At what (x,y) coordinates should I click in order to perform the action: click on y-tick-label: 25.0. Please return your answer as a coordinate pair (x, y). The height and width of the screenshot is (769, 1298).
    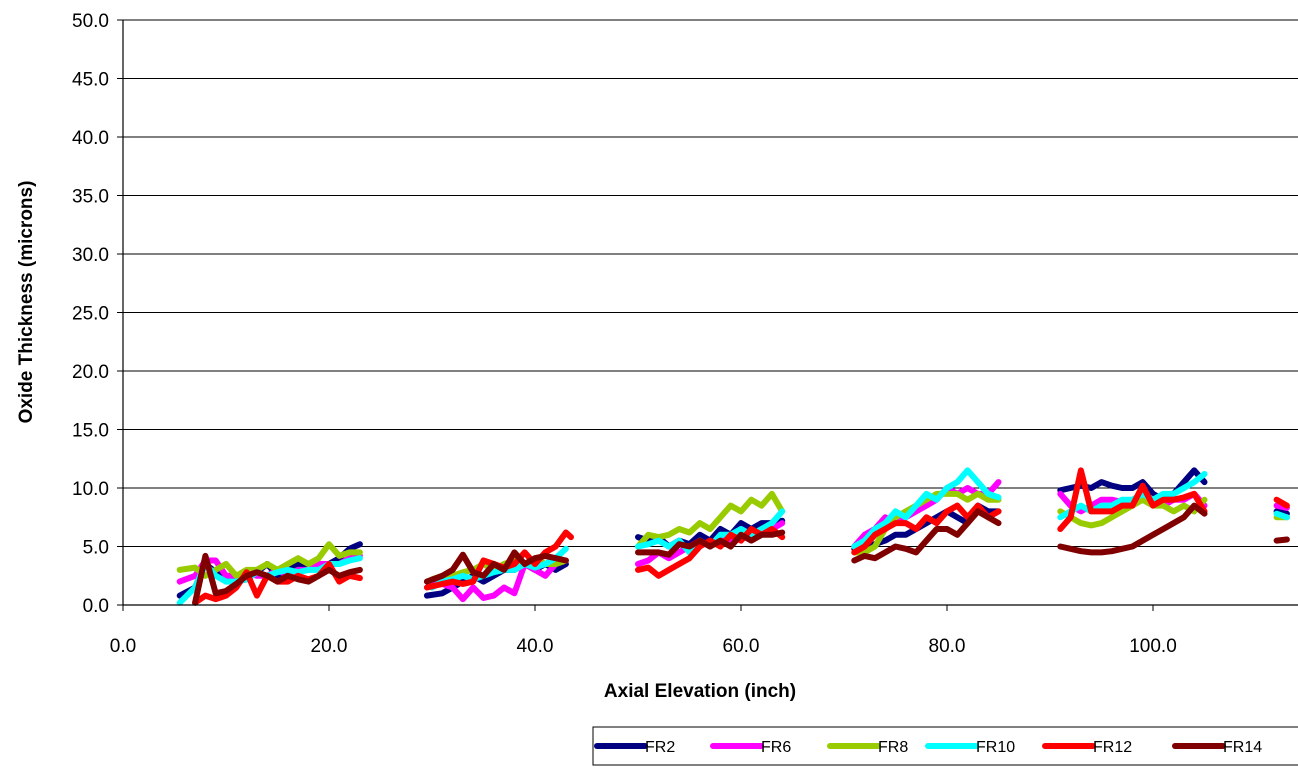
    Looking at the image, I should click on (90, 314).